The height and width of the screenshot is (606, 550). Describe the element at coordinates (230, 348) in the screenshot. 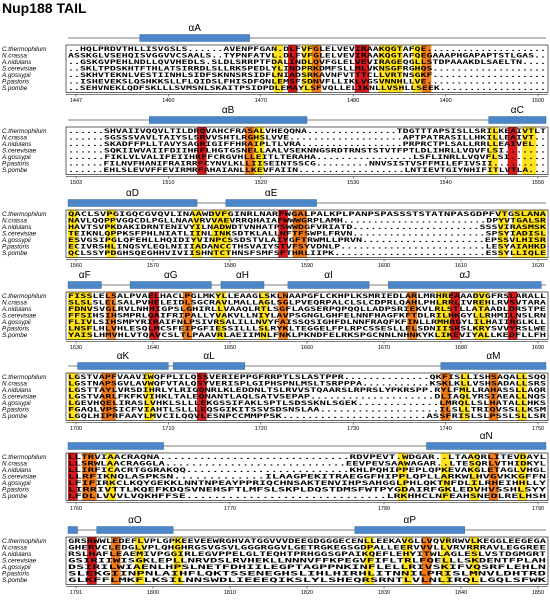

I see `ruler-number: 1650` at that location.